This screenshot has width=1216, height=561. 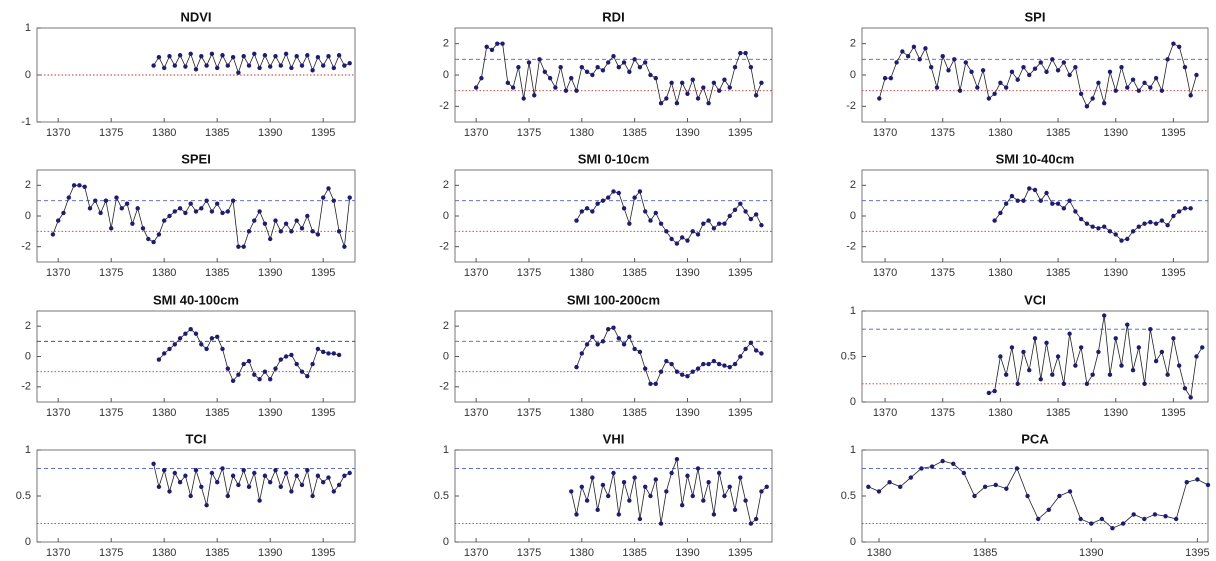 What do you see at coordinates (188, 355) in the screenshot?
I see `subplot: SMI 40-100cm -2 0 2 1370 1375 1380 1385 1390 1395` at bounding box center [188, 355].